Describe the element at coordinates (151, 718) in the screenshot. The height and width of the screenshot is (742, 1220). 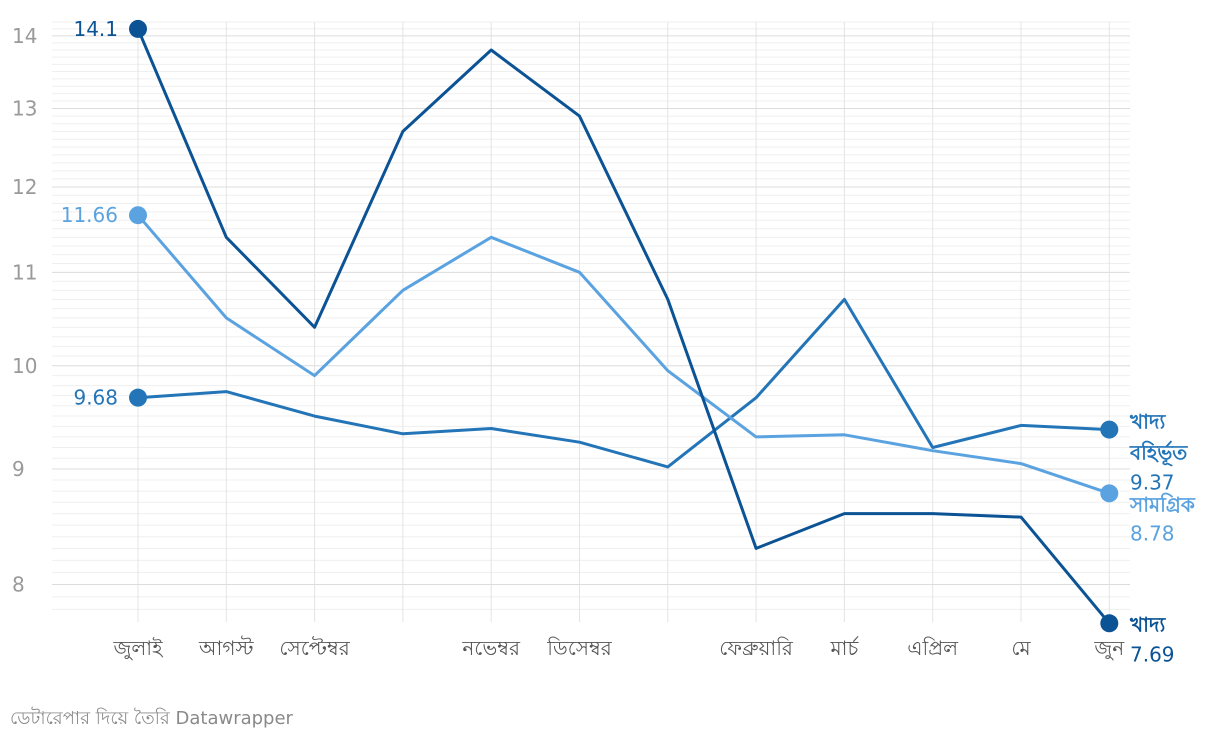
I see `credit-text: ডেটারেপার দিয়ে তৈরি Datawrapper` at that location.